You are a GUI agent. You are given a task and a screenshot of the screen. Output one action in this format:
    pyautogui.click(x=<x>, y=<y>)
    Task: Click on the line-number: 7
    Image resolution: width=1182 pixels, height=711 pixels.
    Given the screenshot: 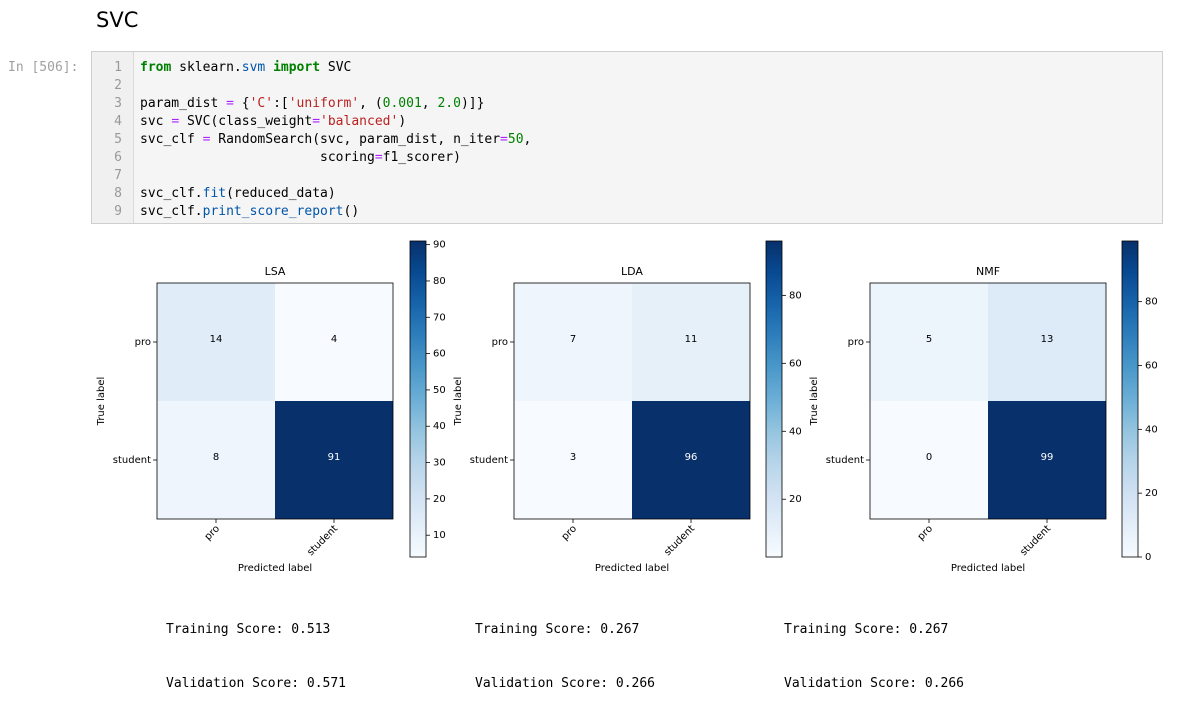 What is the action you would take?
    pyautogui.click(x=118, y=175)
    